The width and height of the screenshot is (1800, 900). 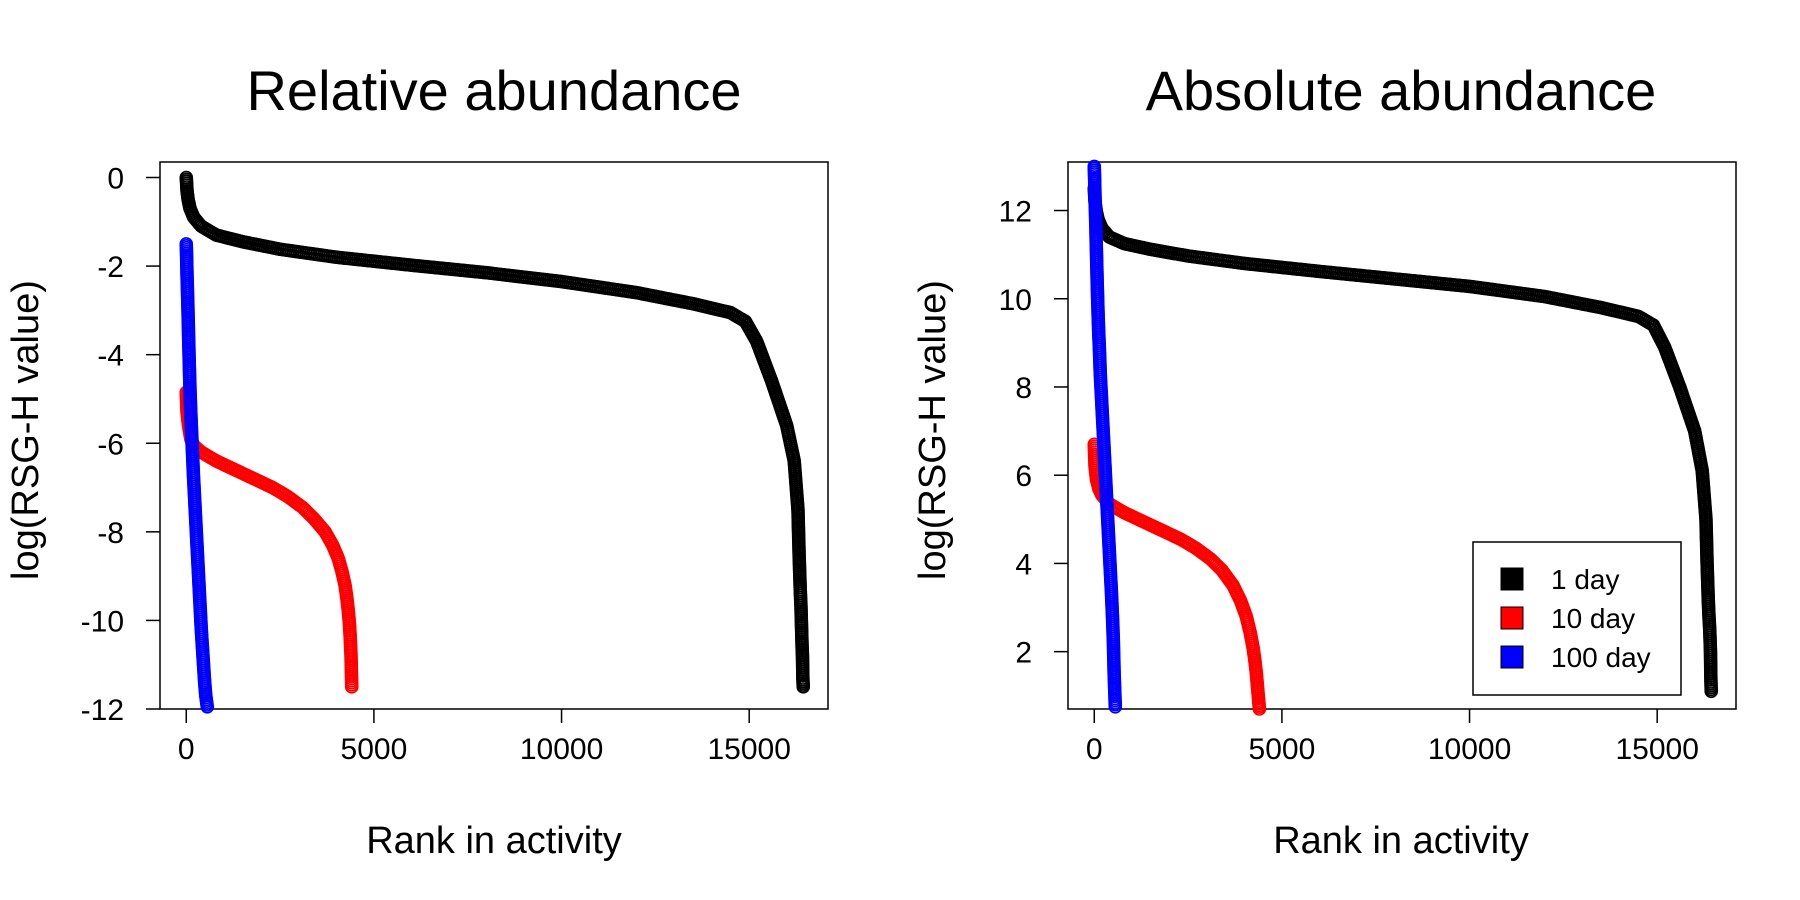 What do you see at coordinates (110, 444) in the screenshot?
I see `y-tick-label: -6` at bounding box center [110, 444].